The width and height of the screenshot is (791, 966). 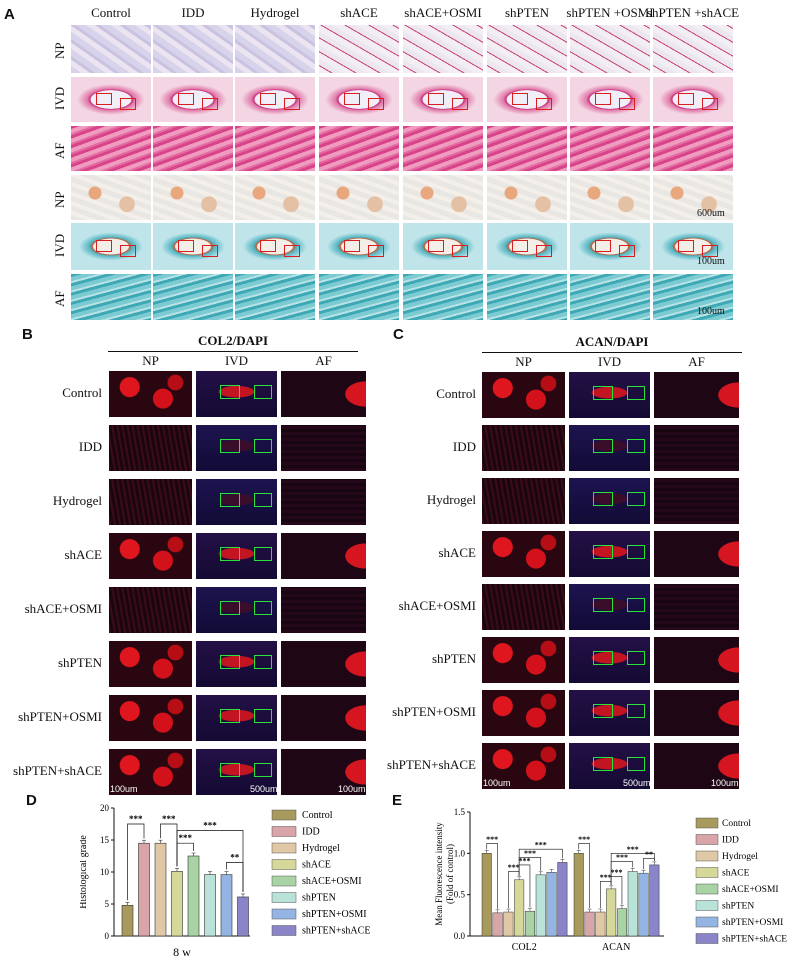 I want to click on bar-ACAN-Control, so click(x=578, y=895).